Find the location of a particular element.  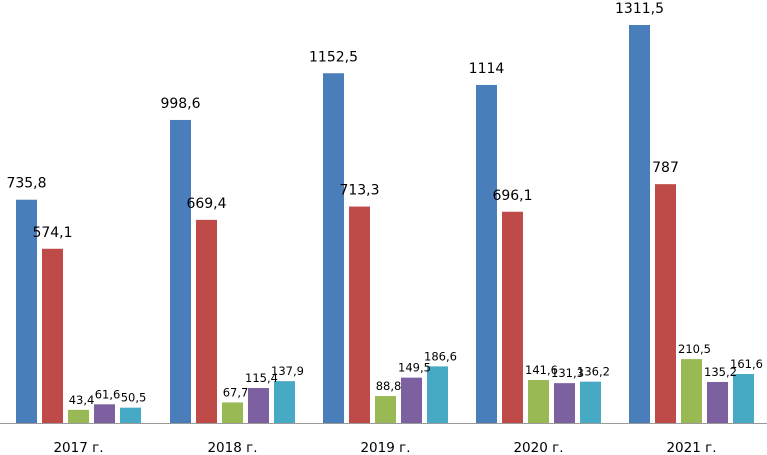

data-label-s4-2020: 131,3 is located at coordinates (567, 373).